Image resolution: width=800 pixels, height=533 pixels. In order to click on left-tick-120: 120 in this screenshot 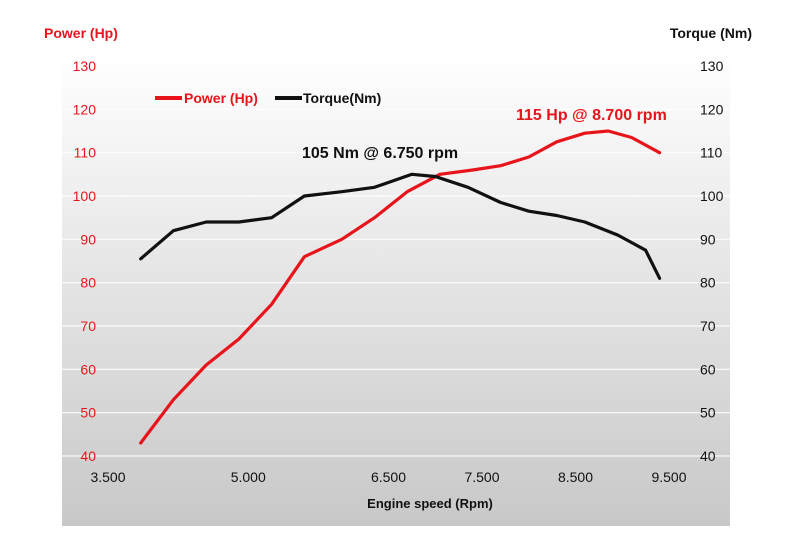, I will do `click(85, 109)`.